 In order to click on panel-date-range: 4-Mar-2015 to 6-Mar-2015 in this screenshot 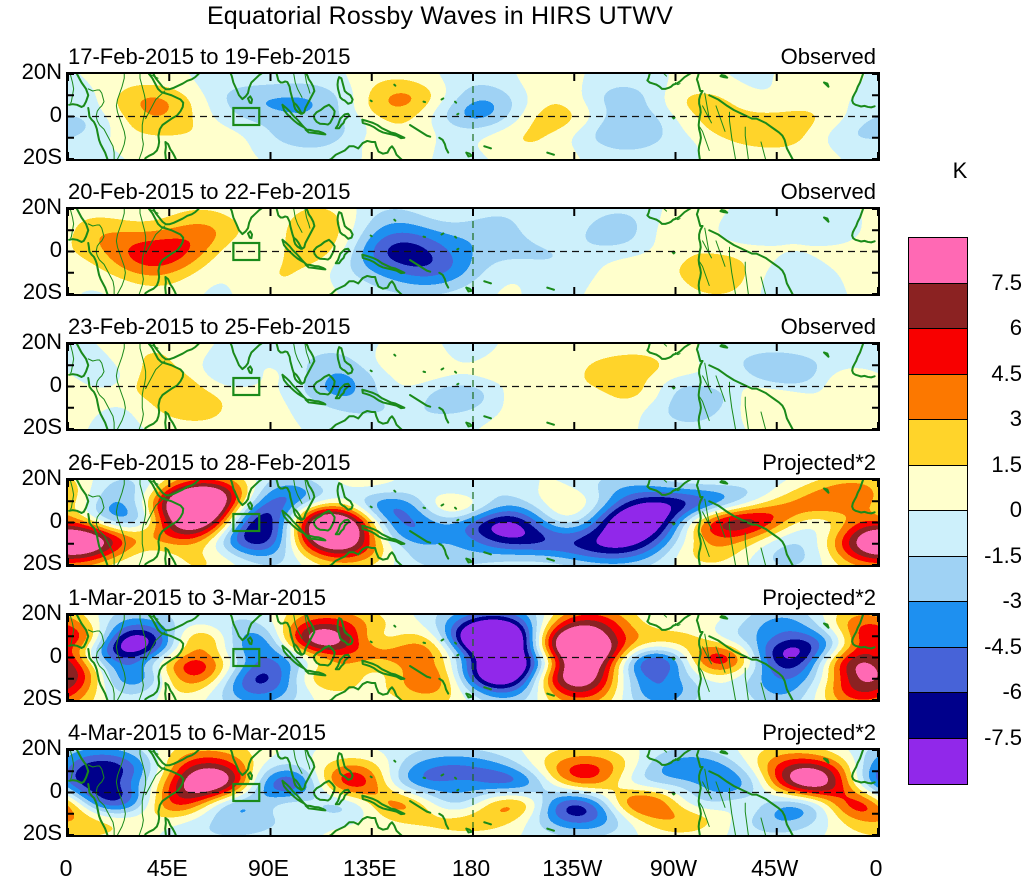, I will do `click(197, 732)`.